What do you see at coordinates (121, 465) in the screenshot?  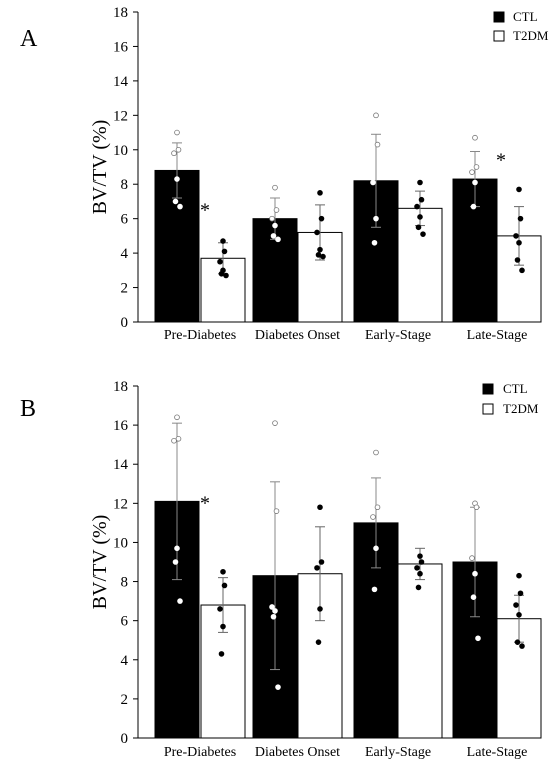 I see `y-tick-label: 14` at bounding box center [121, 465].